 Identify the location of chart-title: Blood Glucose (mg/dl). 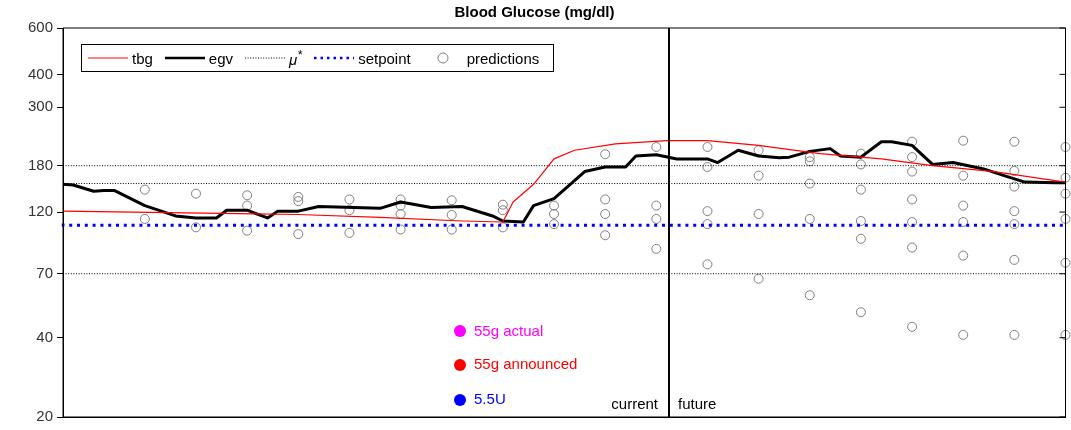
(534, 12).